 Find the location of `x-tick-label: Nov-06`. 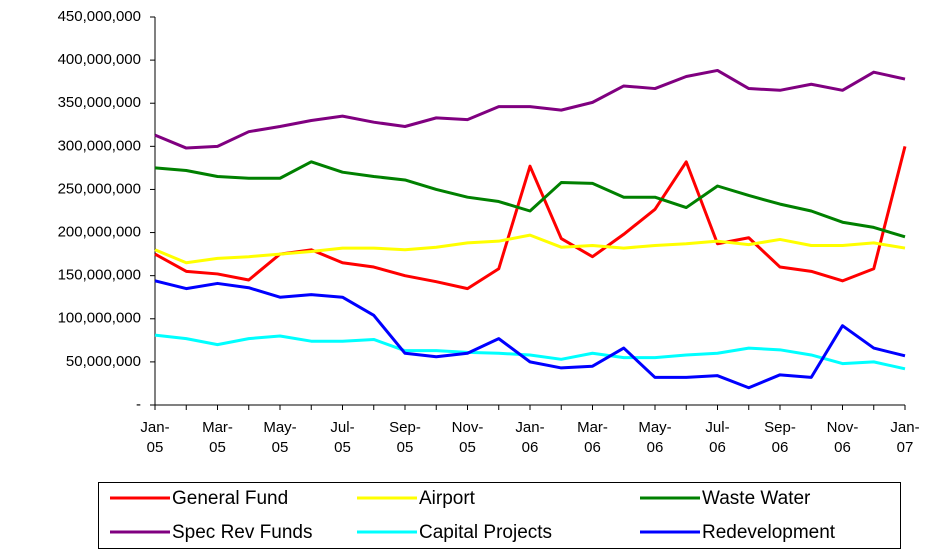

x-tick-label: Nov-06 is located at coordinates (842, 437).